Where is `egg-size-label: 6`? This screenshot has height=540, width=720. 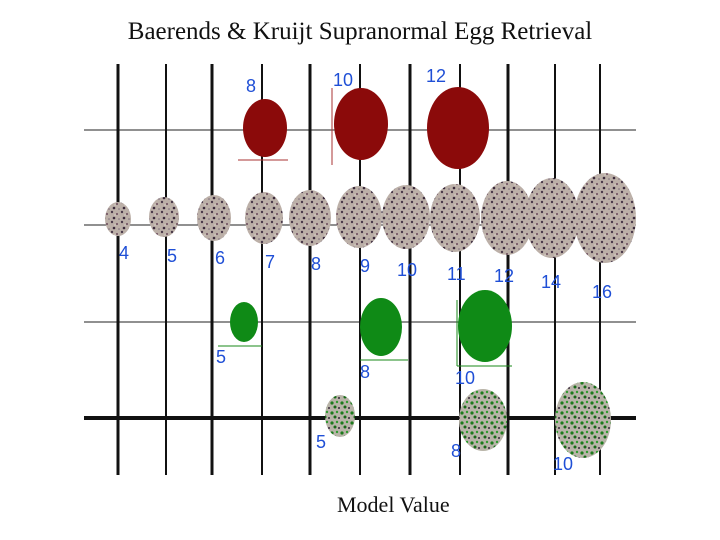
egg-size-label: 6 is located at coordinates (220, 258).